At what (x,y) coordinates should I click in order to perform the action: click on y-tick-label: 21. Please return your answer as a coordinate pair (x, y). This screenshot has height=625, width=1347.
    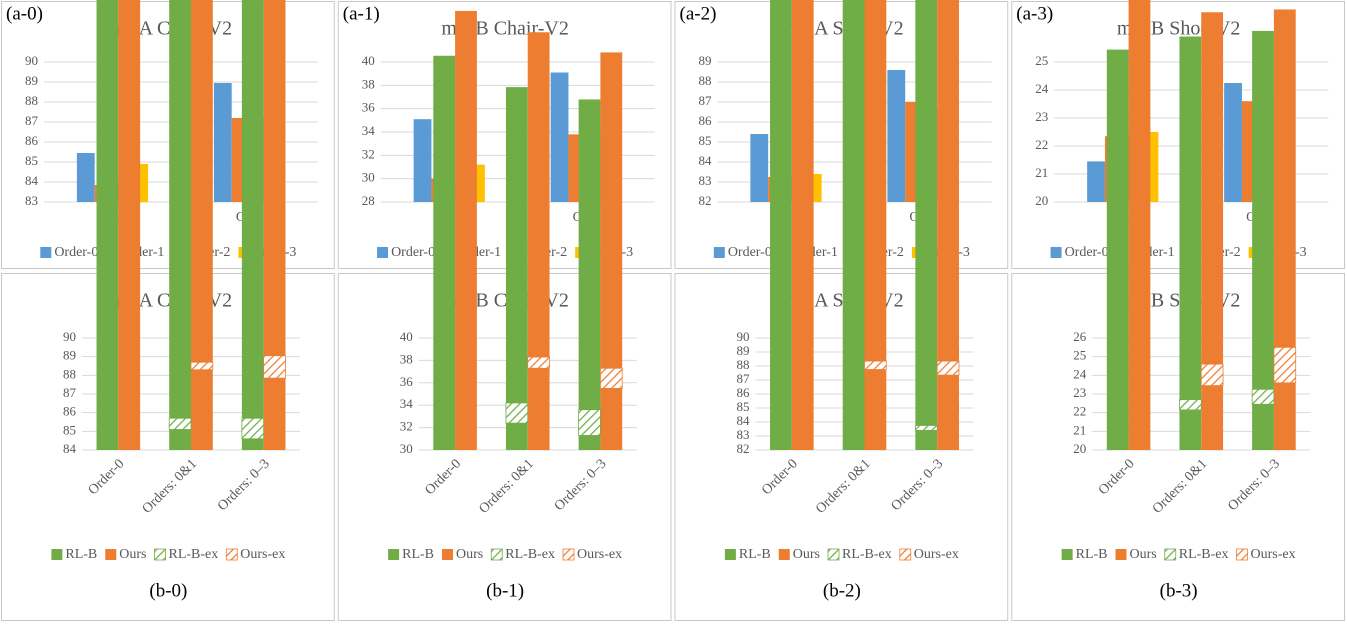
    Looking at the image, I should click on (1041, 172).